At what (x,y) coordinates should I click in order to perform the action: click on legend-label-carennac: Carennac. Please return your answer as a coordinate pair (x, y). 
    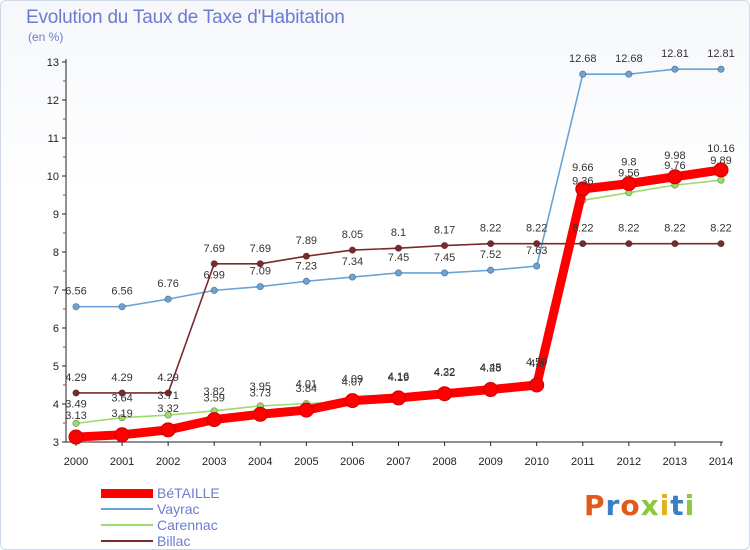
    Looking at the image, I should click on (187, 525).